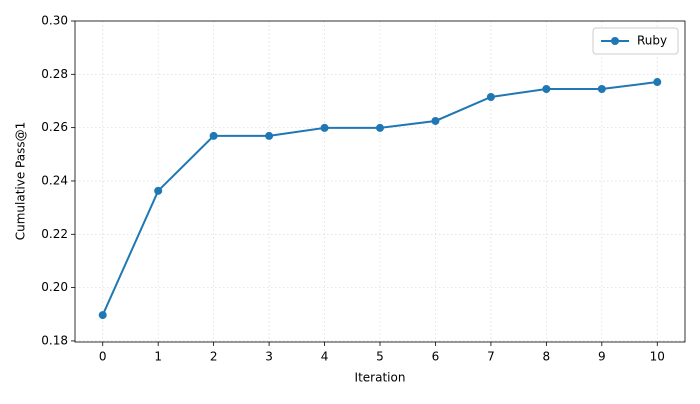 The image size is (700, 404). I want to click on x-tick-label: 8, so click(547, 357).